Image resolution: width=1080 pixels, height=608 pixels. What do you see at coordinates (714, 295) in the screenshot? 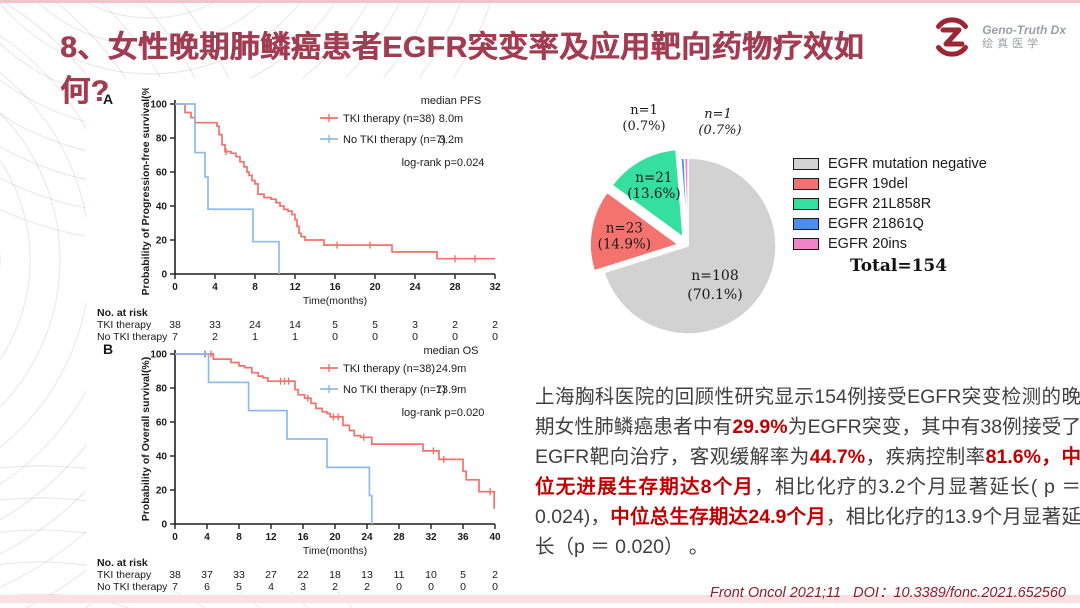
I see `pie-label: (70.1%)` at bounding box center [714, 295].